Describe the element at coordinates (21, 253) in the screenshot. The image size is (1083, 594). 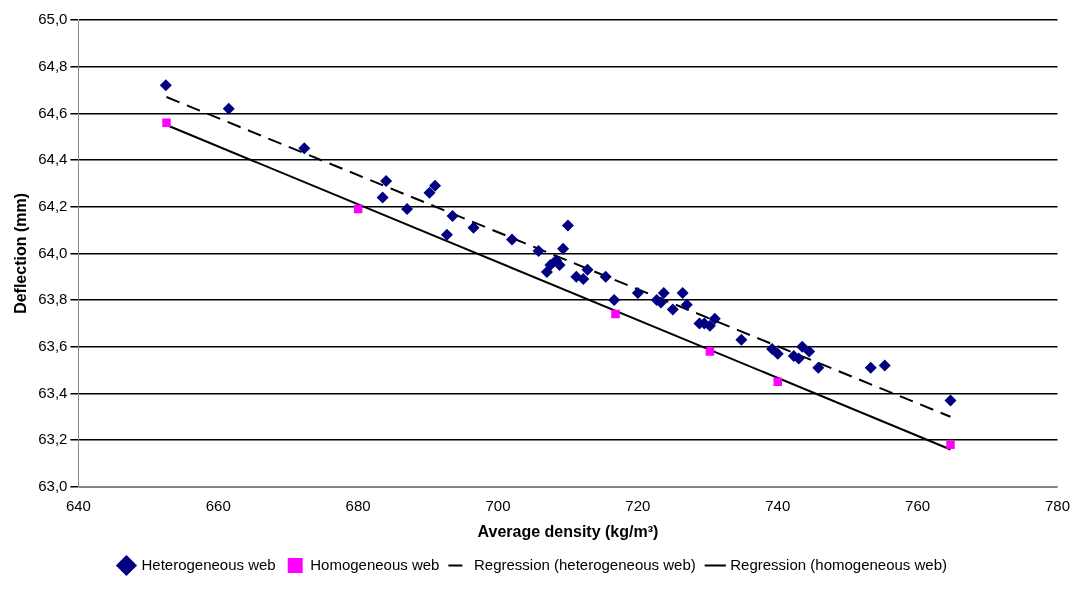
I see `y-axis-title: Deflection (mm)` at that location.